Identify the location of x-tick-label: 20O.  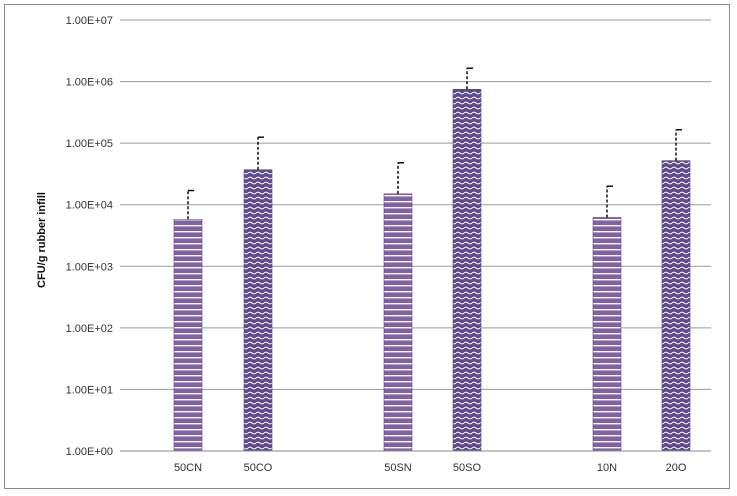
(676, 468).